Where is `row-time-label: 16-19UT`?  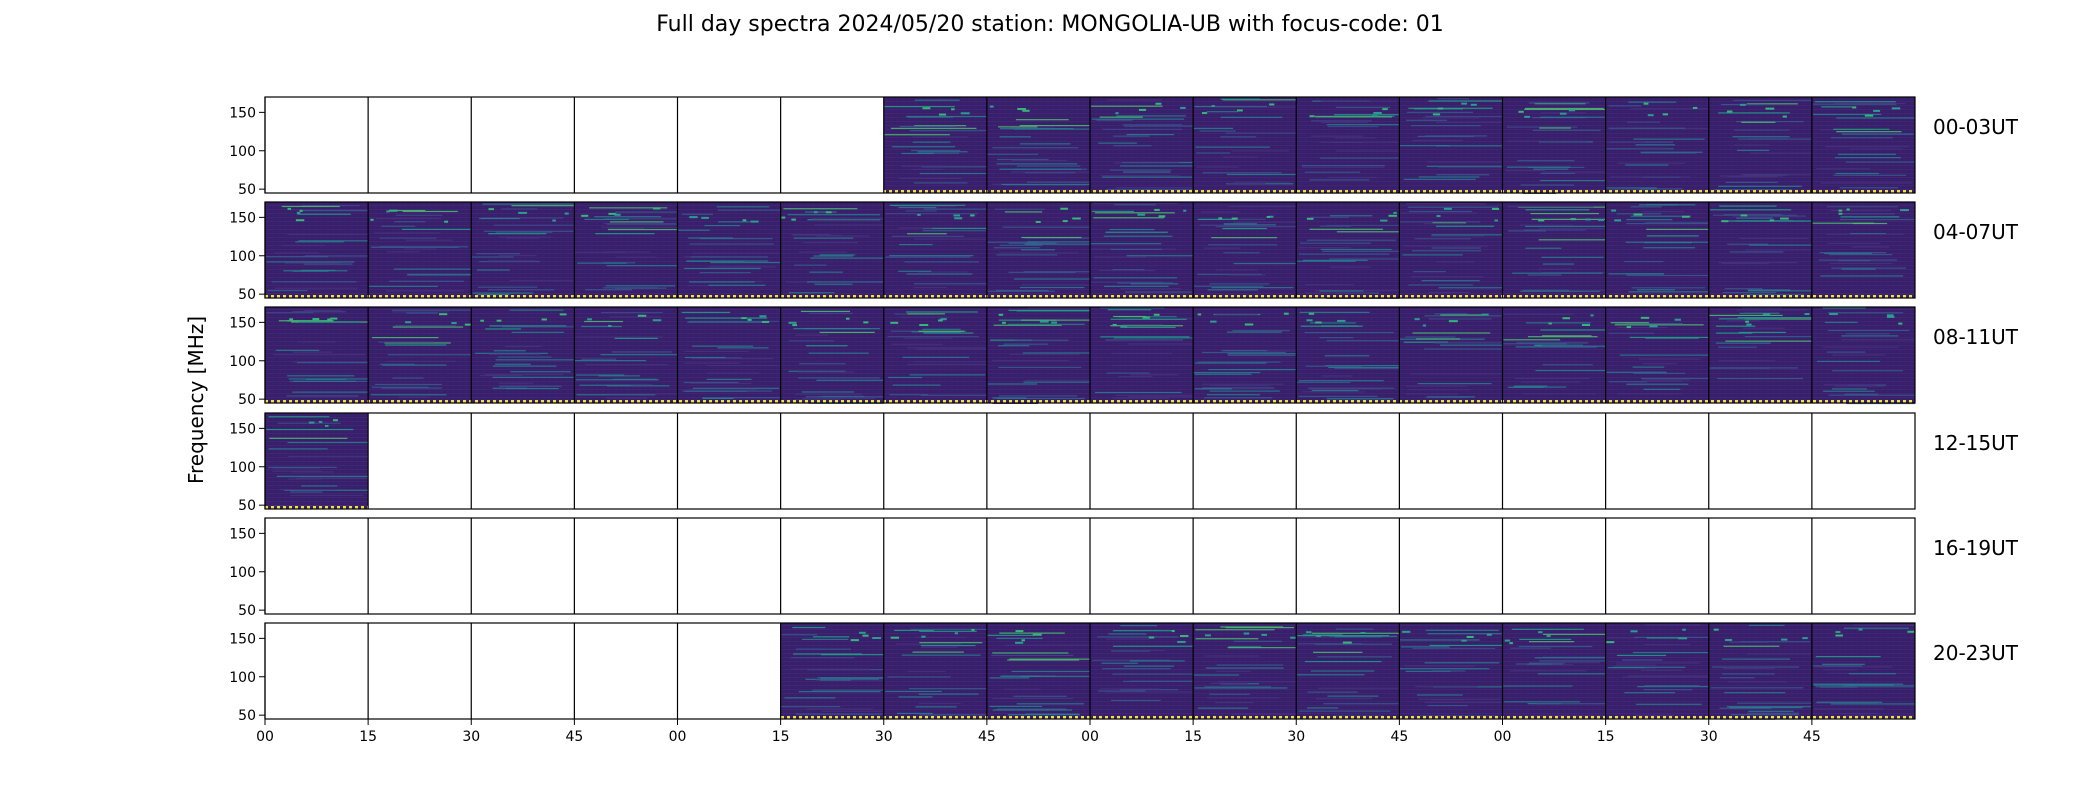 row-time-label: 16-19UT is located at coordinates (1976, 548).